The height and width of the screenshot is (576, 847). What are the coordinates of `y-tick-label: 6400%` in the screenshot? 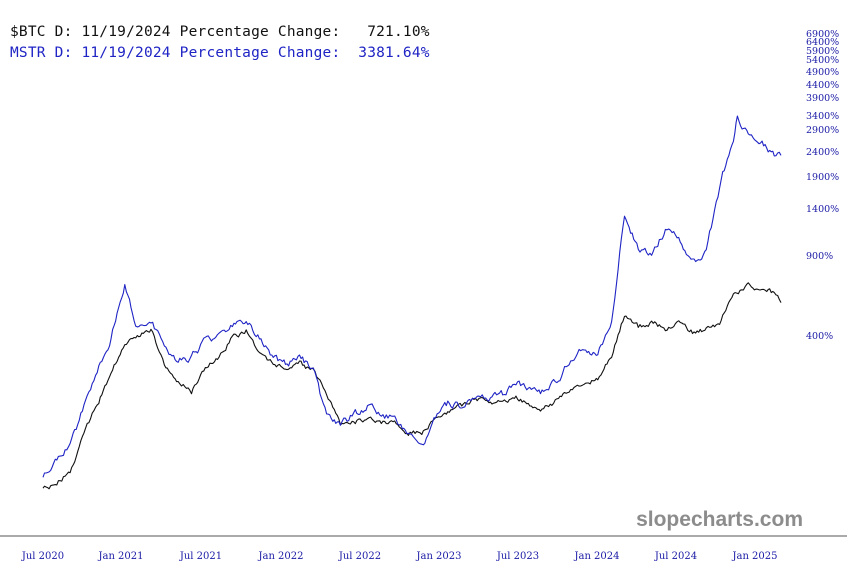 It's located at (822, 42).